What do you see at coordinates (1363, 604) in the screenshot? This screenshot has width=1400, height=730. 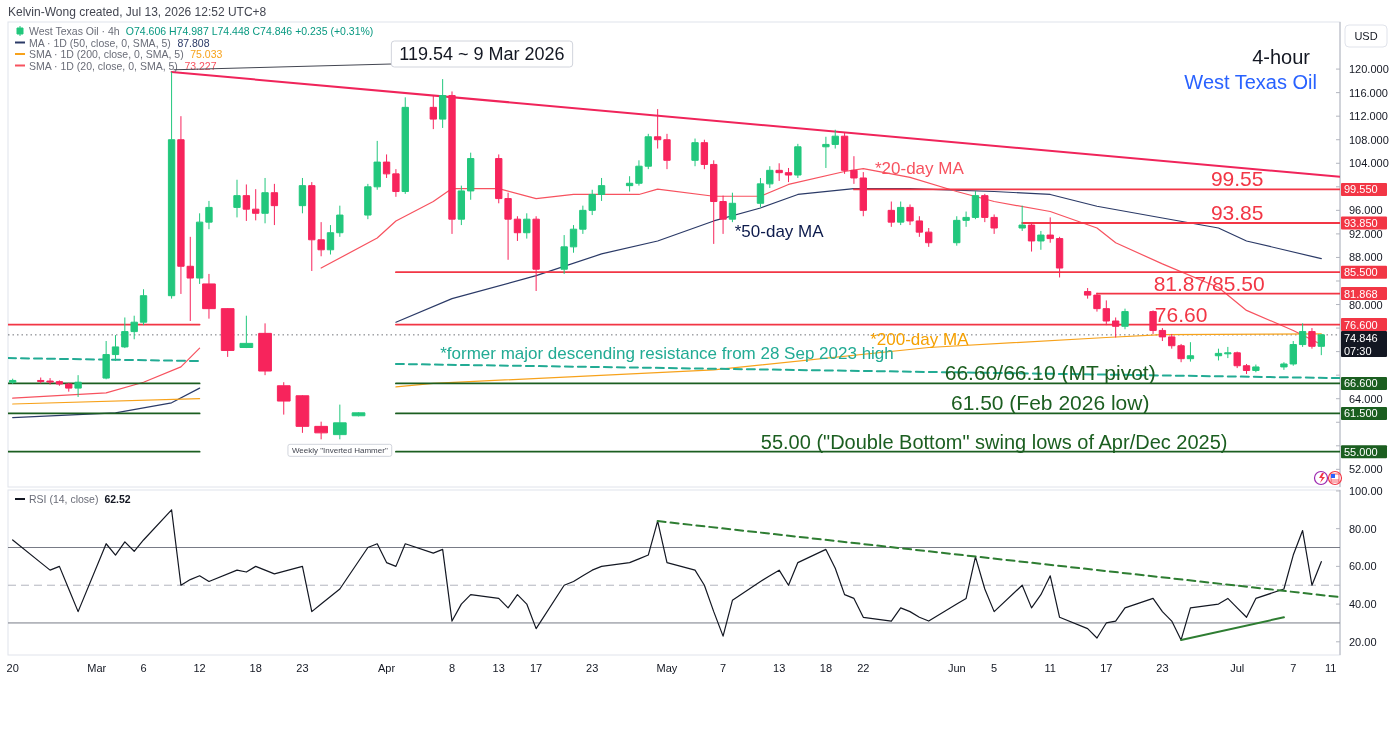 I see `y-tick-label: 40.00` at bounding box center [1363, 604].